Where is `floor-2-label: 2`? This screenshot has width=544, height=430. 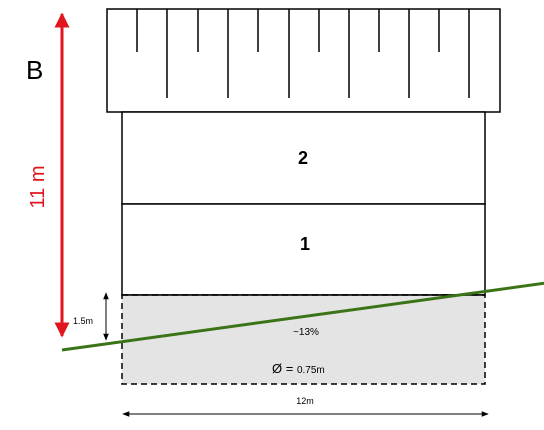 floor-2-label: 2 is located at coordinates (303, 158).